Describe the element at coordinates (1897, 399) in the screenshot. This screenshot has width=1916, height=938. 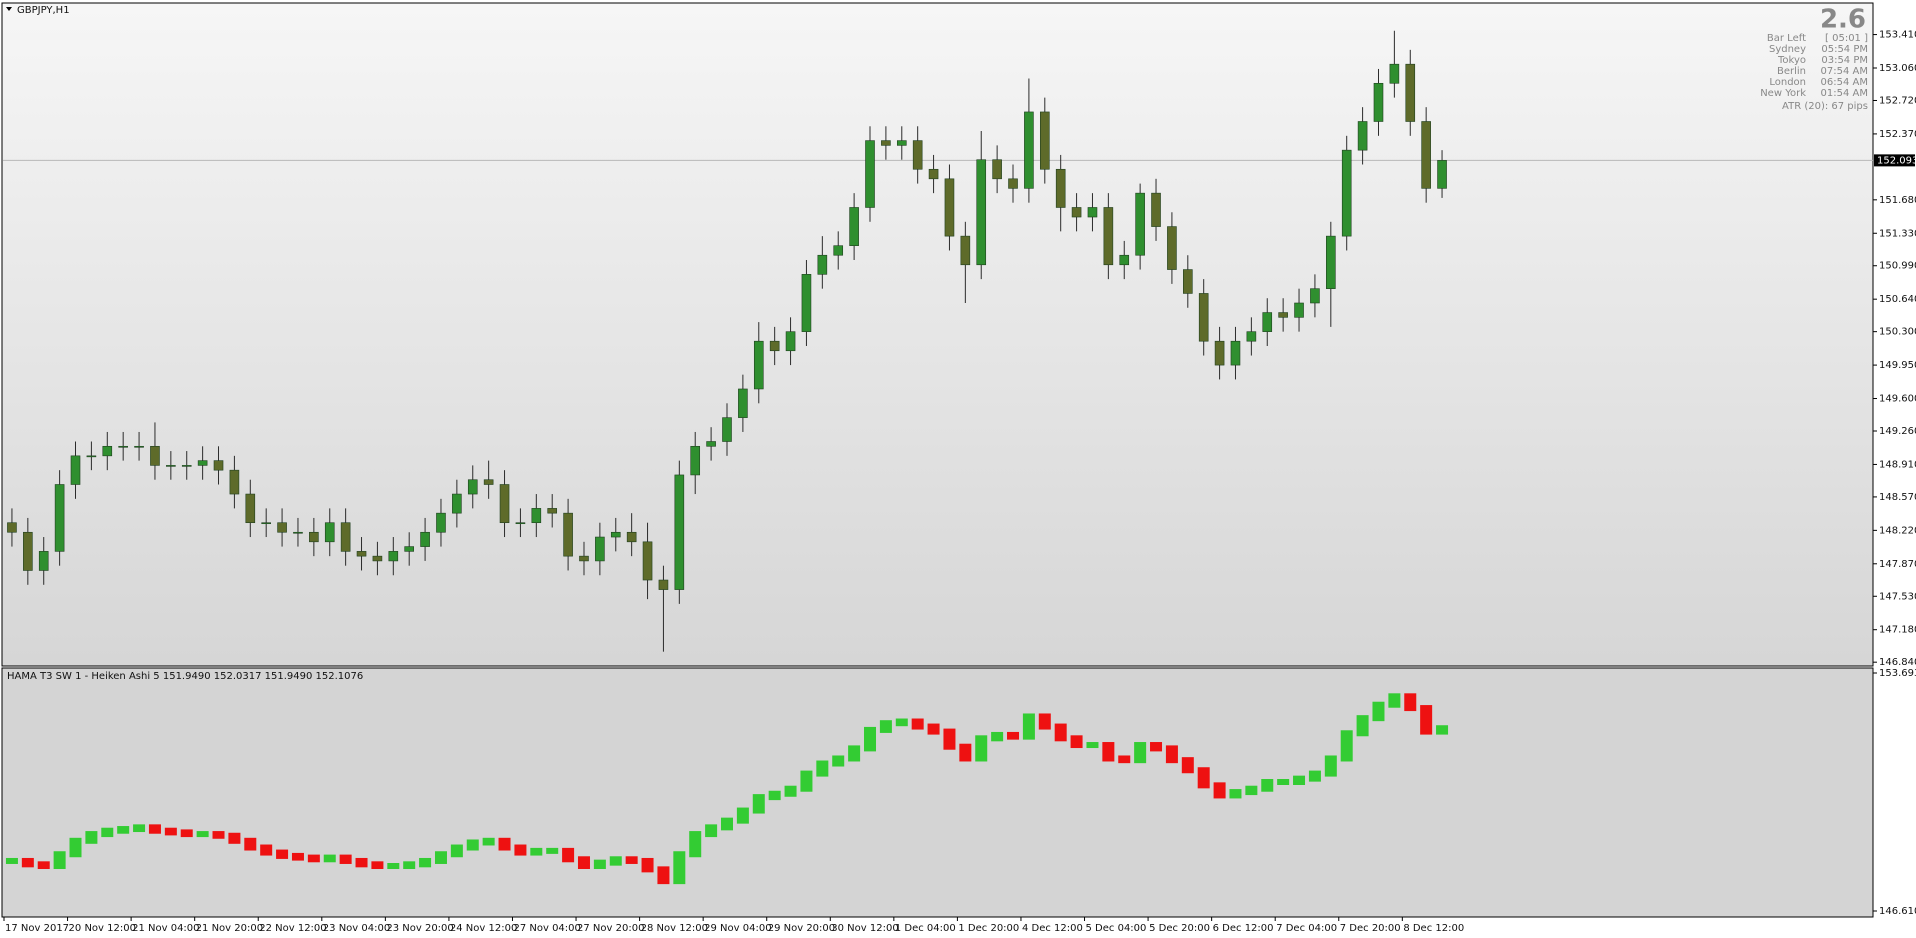
I see `y-tick-label: 149.600` at that location.